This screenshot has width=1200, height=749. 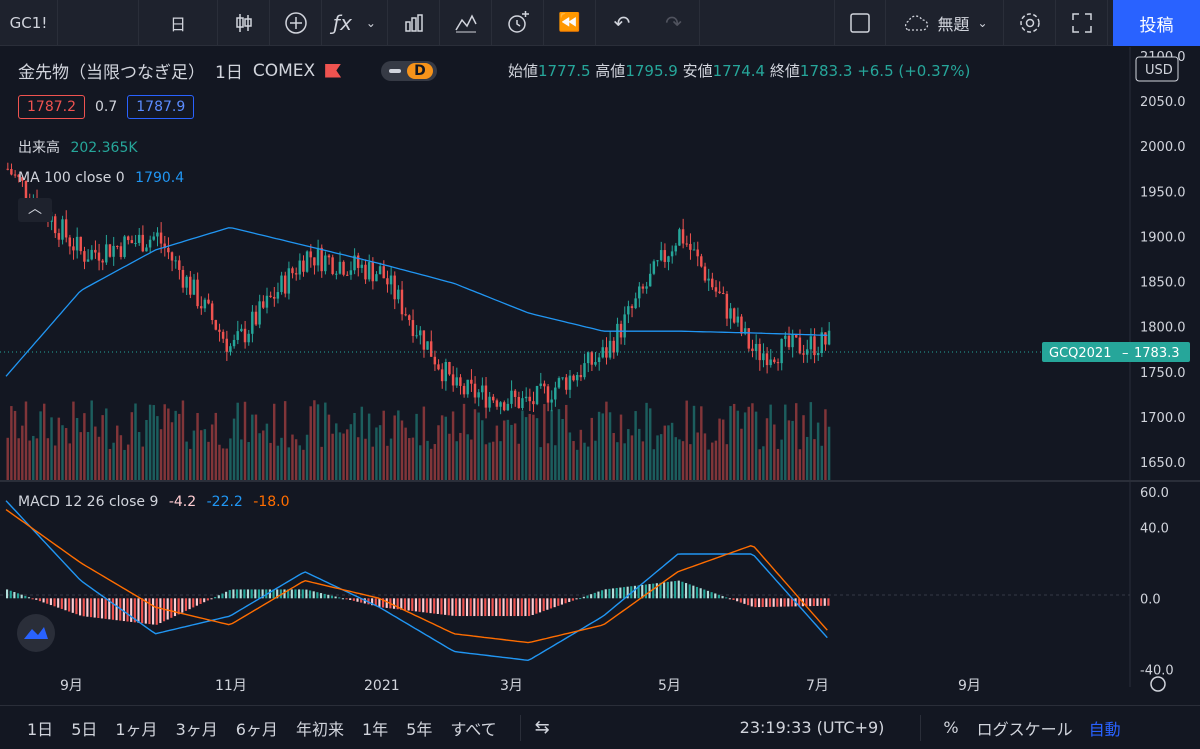 I want to click on range-button-5: 年初来, so click(x=319, y=729).